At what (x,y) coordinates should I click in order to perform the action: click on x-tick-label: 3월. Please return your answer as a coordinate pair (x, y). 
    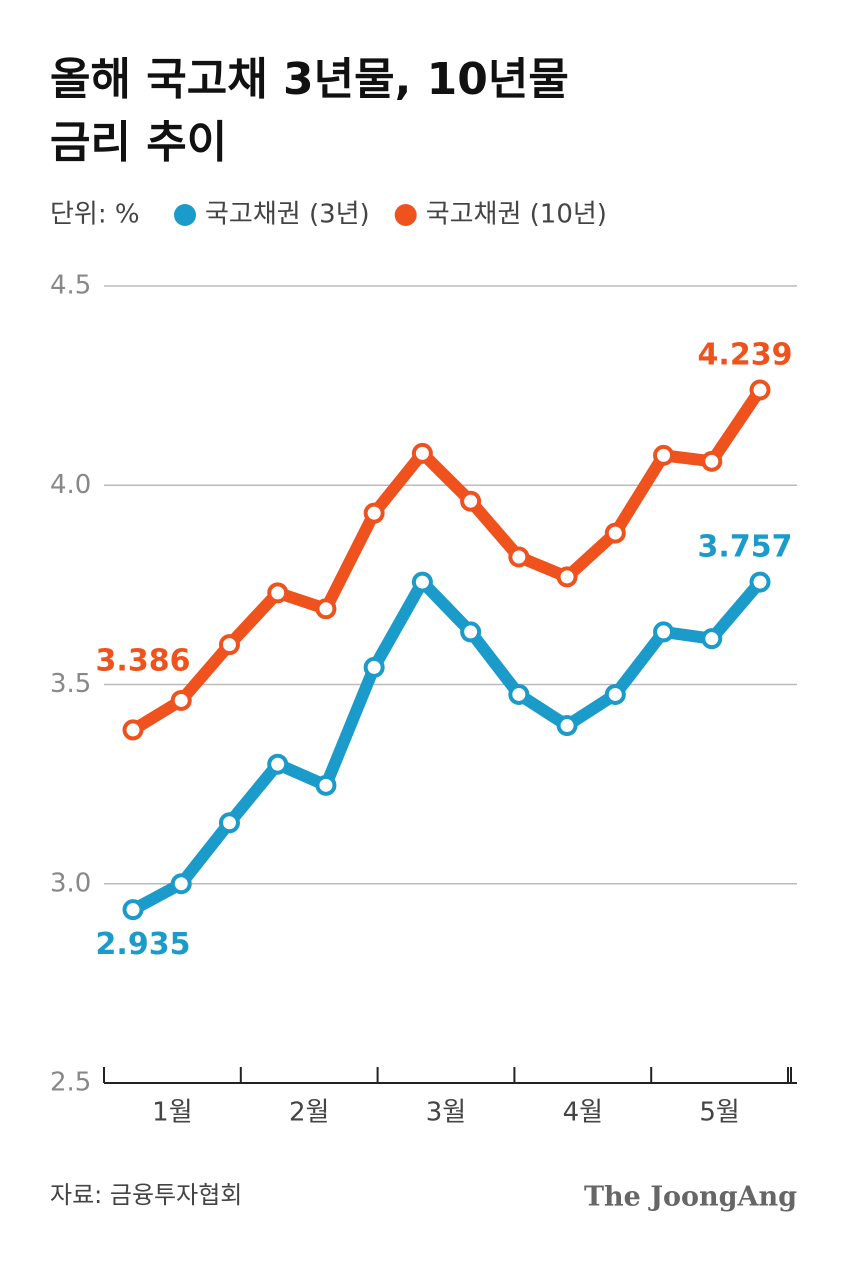
    Looking at the image, I should click on (446, 1113).